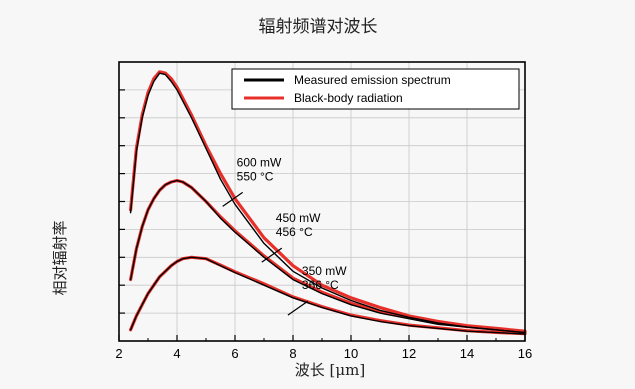 The height and width of the screenshot is (389, 635). Describe the element at coordinates (525, 353) in the screenshot. I see `x-tick-label: 16` at that location.